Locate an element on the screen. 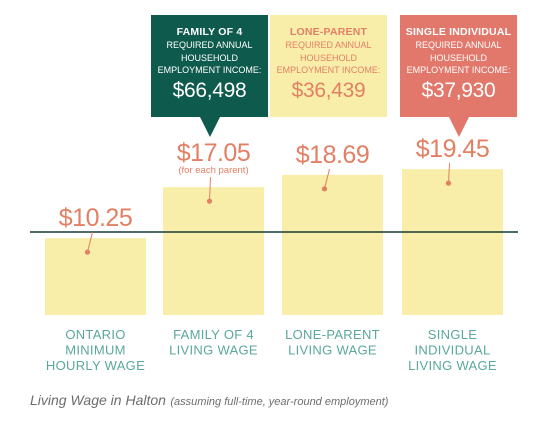  callout-title: LONE-PARENT is located at coordinates (328, 32).